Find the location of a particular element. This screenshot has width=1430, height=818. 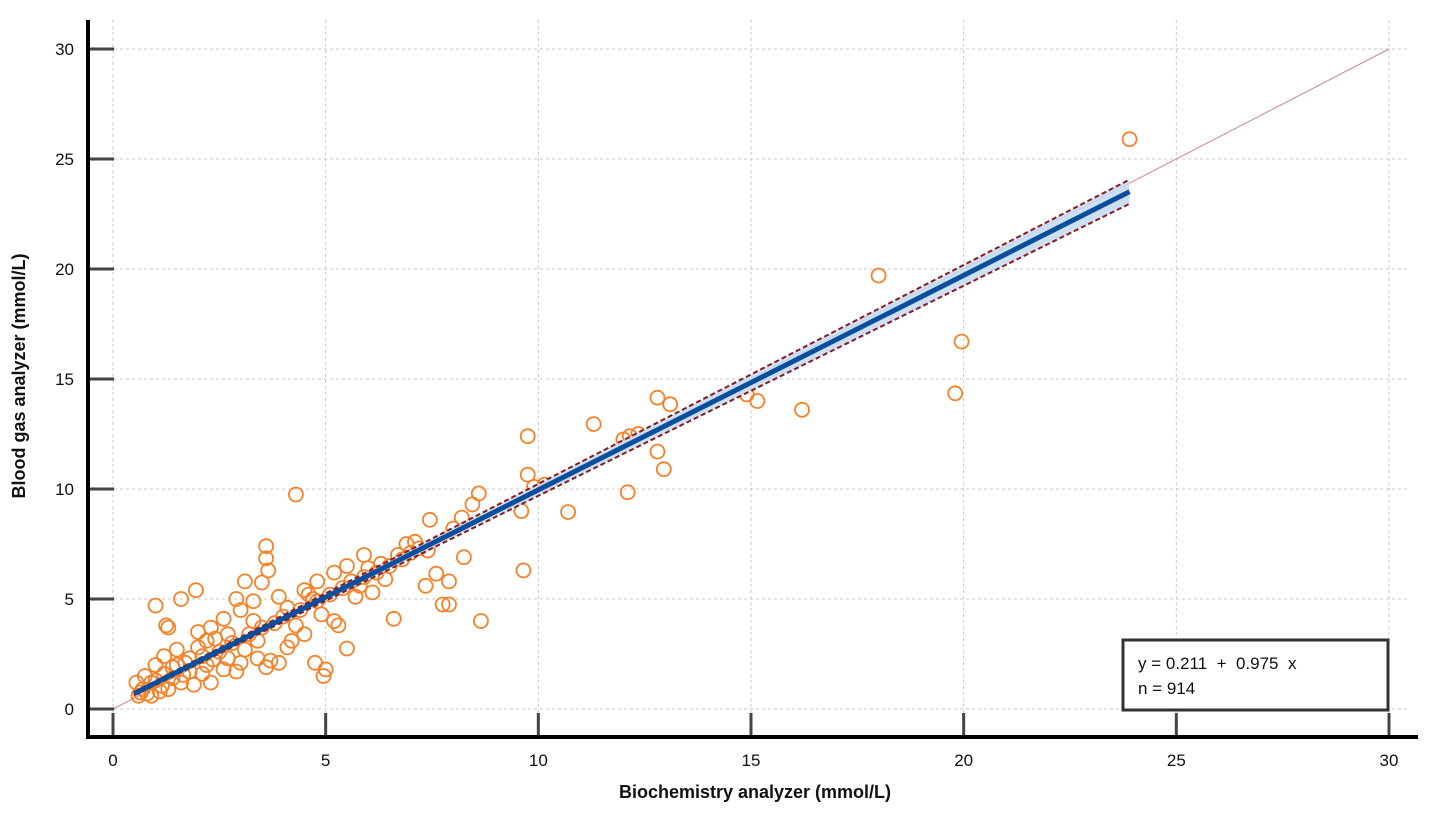

legend-n: n = 914 is located at coordinates (1166, 688).